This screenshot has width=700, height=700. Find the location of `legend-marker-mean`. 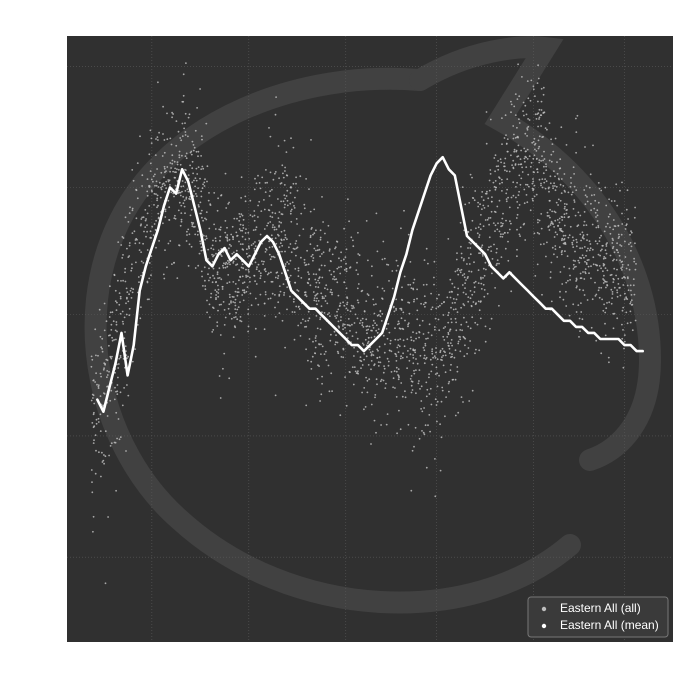

legend-marker-mean is located at coordinates (544, 626).